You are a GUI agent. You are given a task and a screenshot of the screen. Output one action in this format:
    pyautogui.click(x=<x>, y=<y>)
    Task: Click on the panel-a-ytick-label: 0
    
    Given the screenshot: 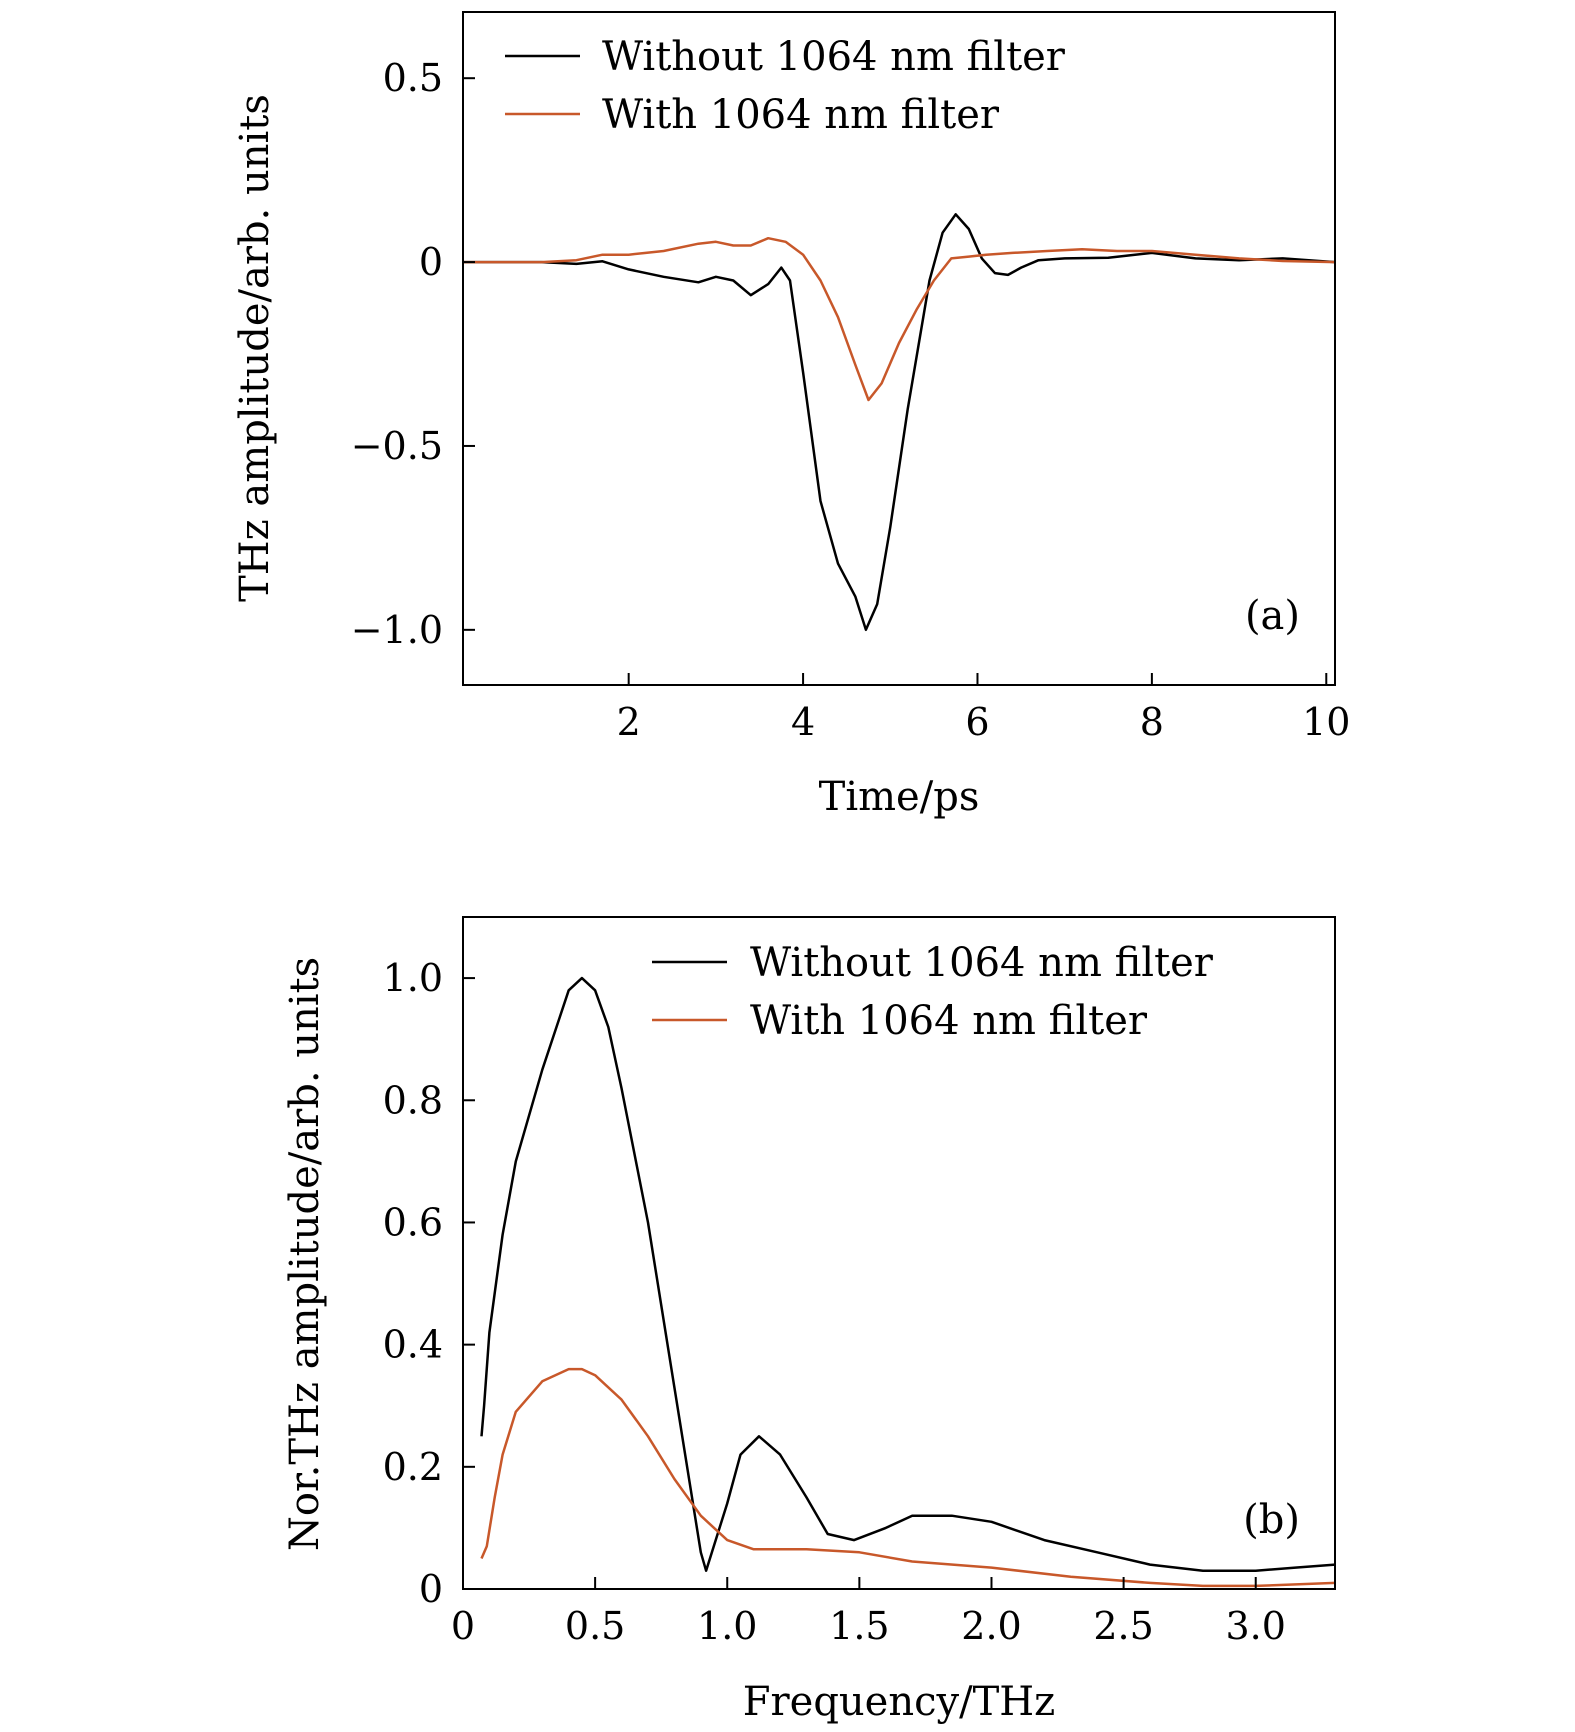 What is the action you would take?
    pyautogui.click(x=431, y=262)
    